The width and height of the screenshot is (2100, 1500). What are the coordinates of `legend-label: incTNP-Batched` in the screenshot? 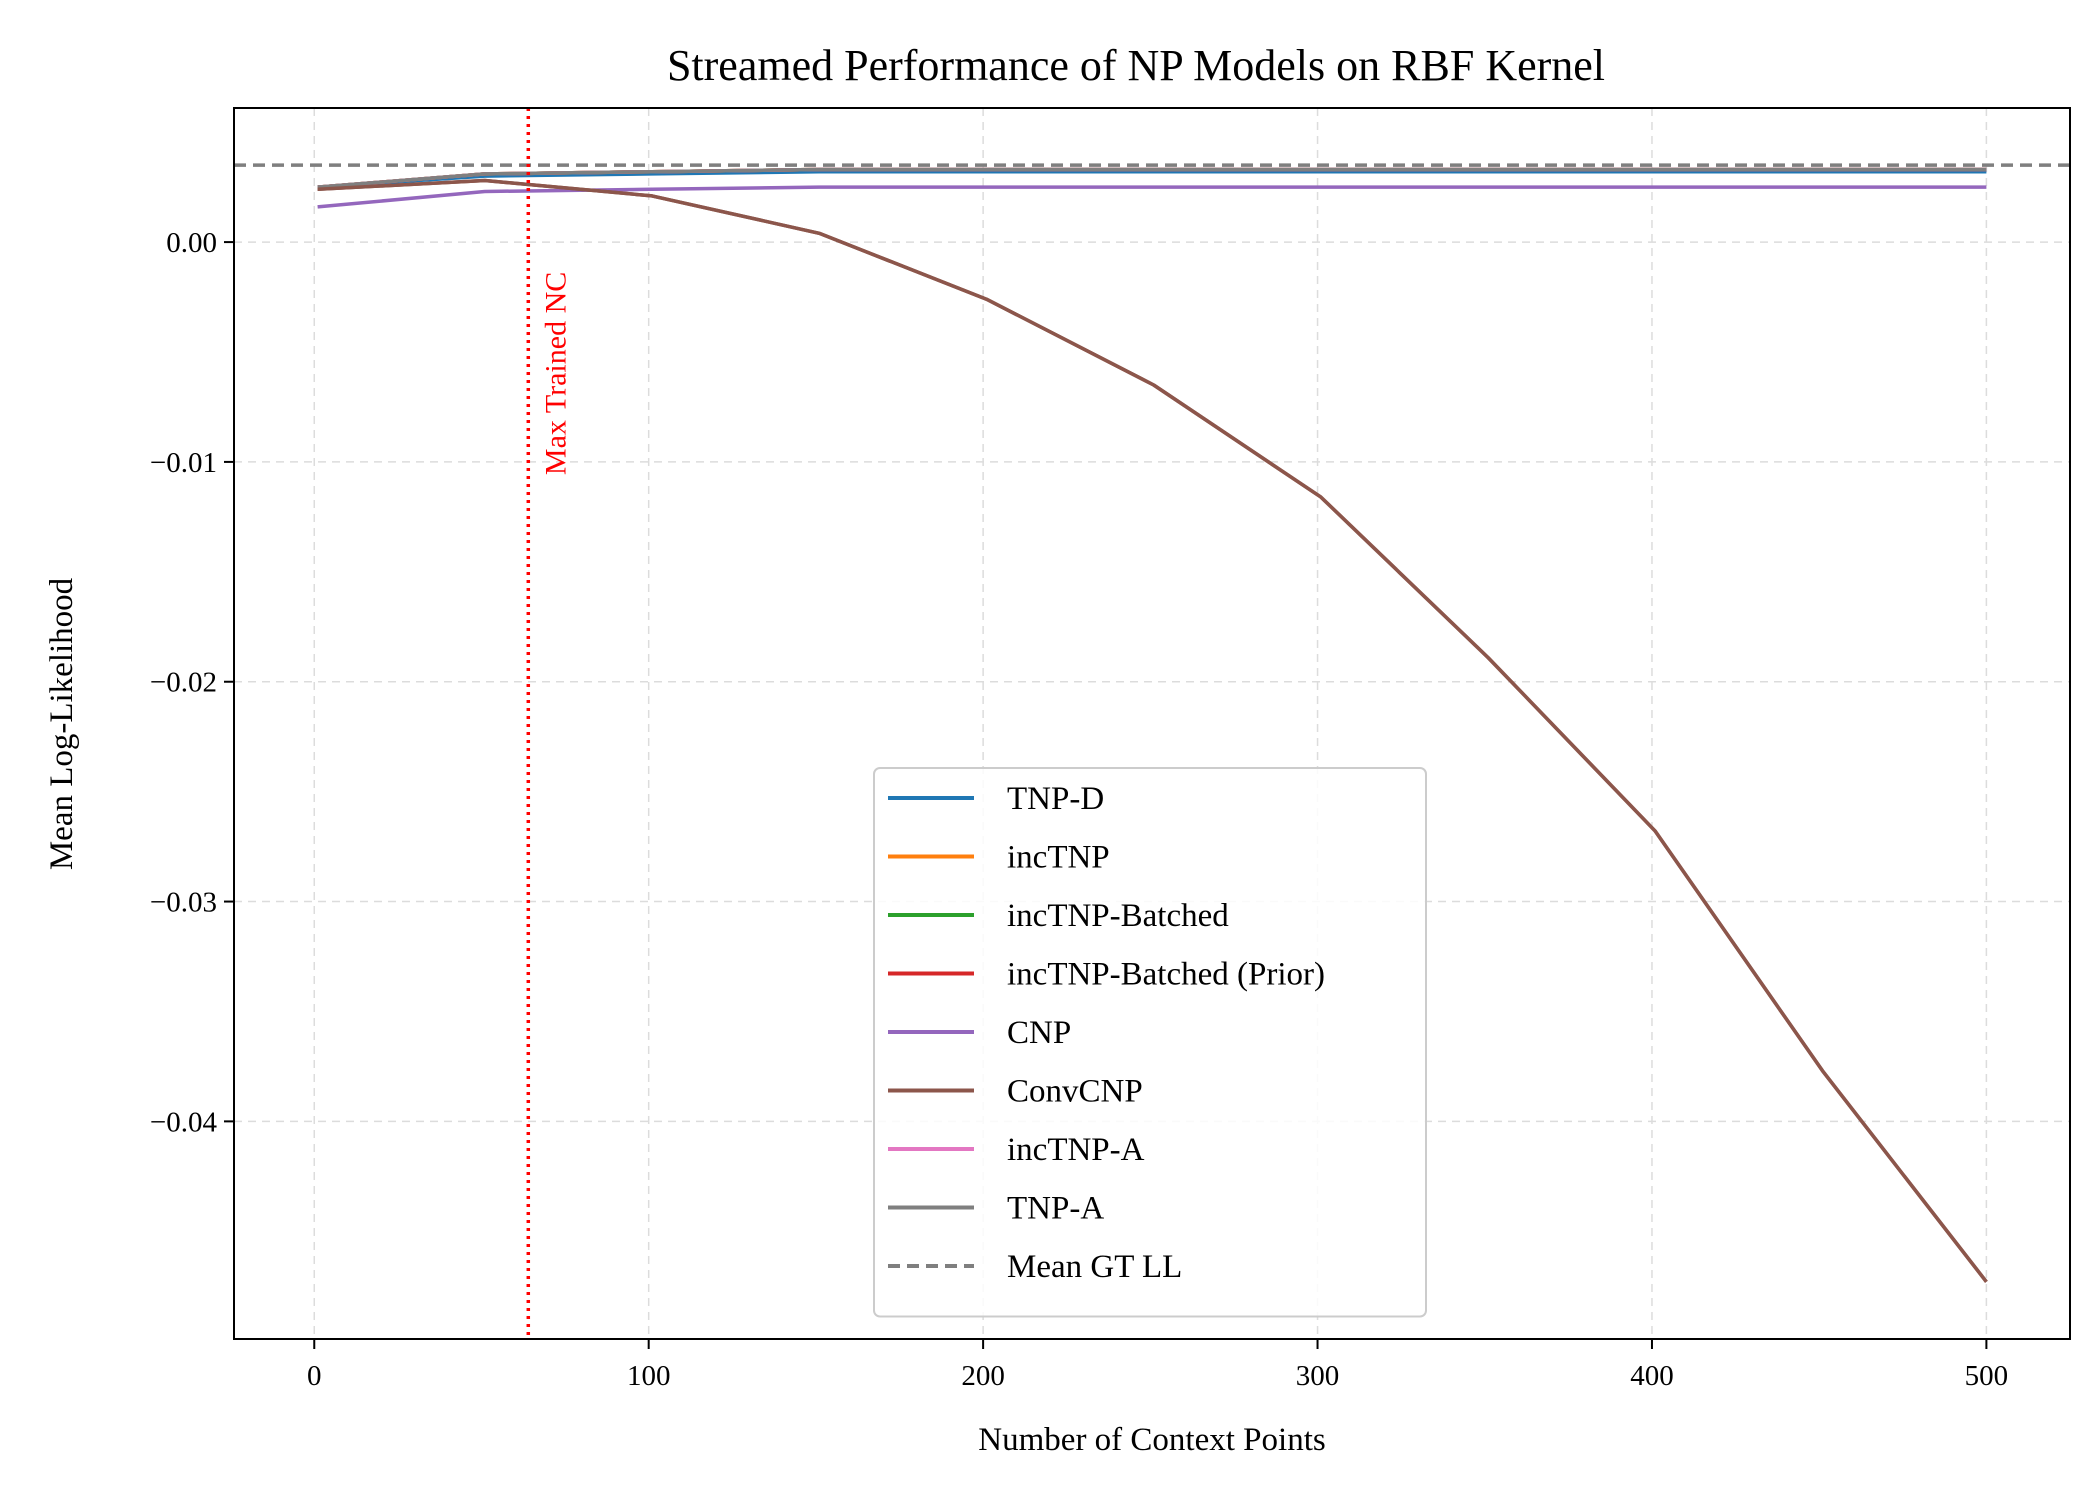 It's located at (1118, 916).